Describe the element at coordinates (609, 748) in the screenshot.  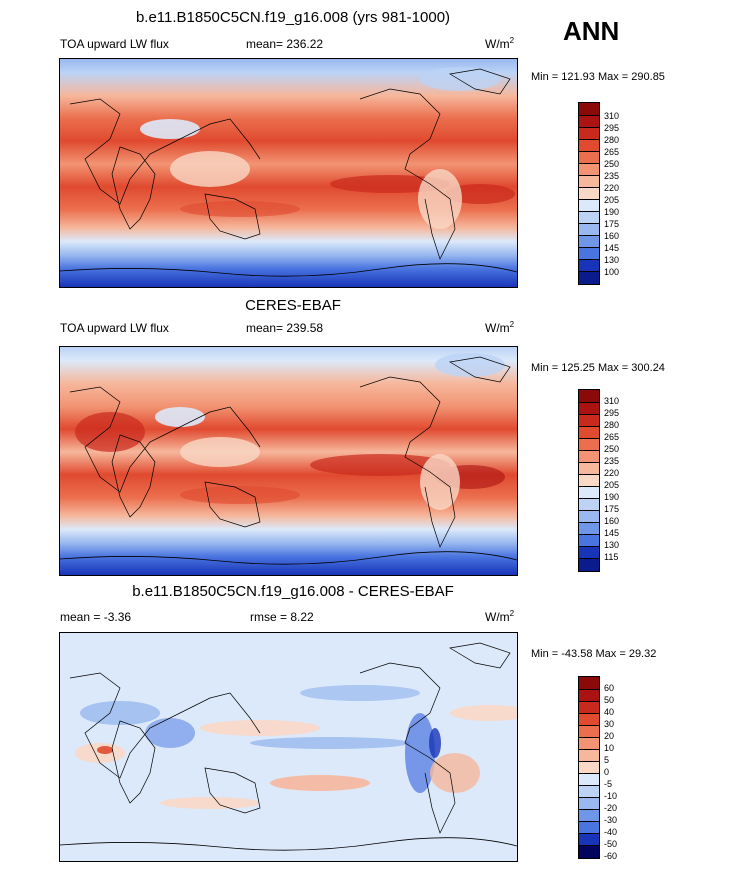
I see `colorbar-tick-label: 10` at that location.